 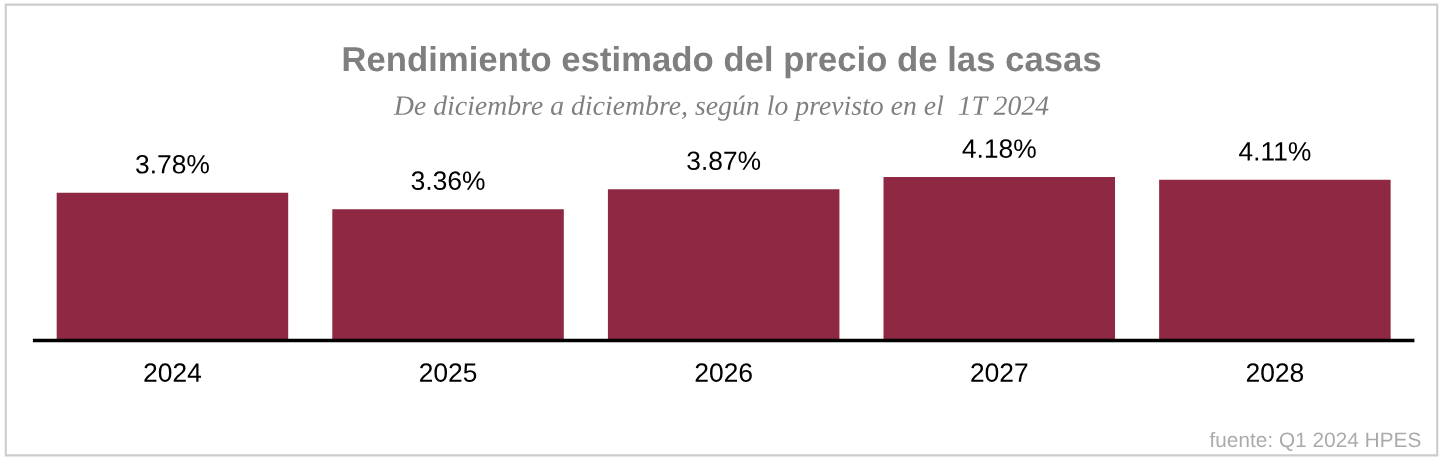 What do you see at coordinates (1275, 151) in the screenshot?
I see `data-label: 4.11%` at bounding box center [1275, 151].